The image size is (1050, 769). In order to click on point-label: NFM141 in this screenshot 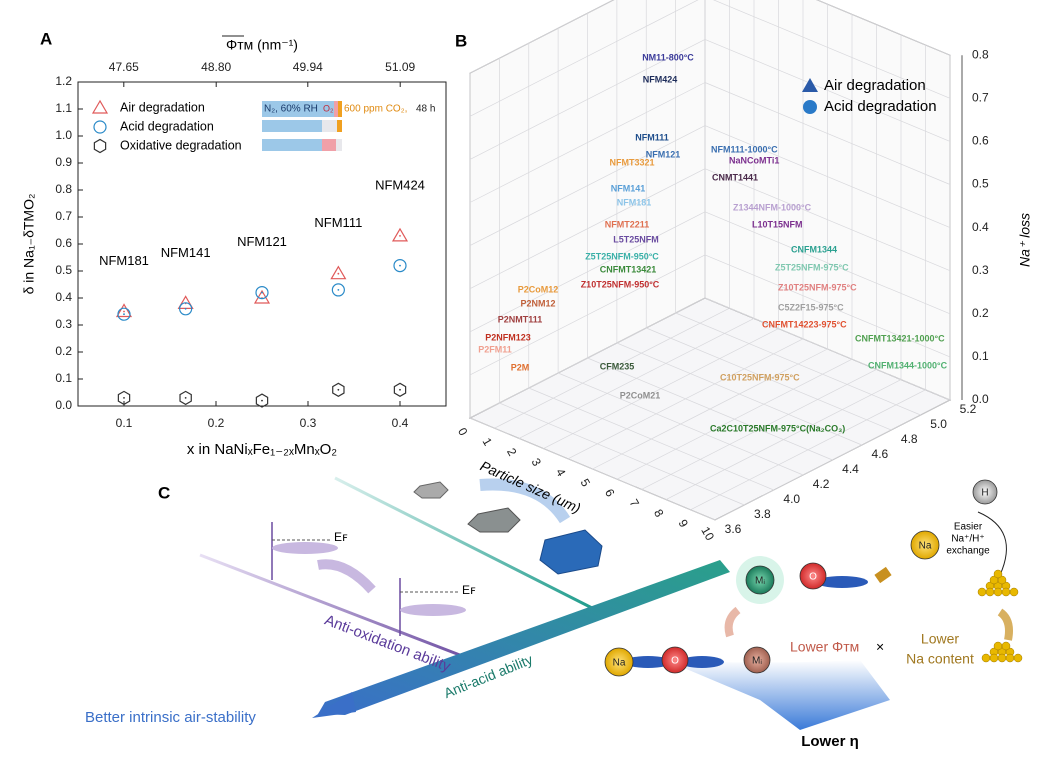, I will do `click(186, 252)`.